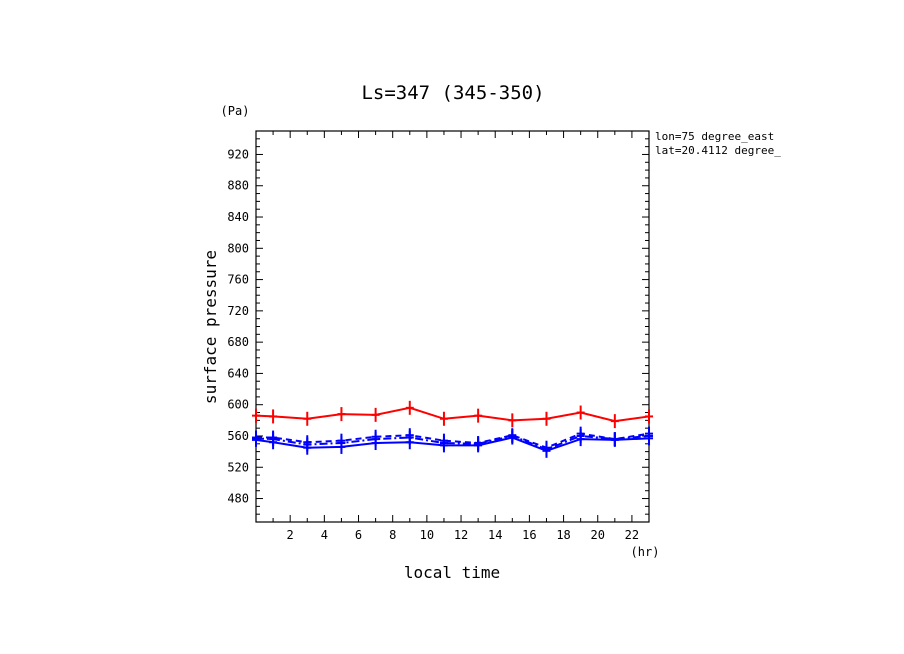 Image resolution: width=904 pixels, height=654 pixels. Describe the element at coordinates (714, 136) in the screenshot. I see `annotation-lon: lon=75 degree_east` at that location.